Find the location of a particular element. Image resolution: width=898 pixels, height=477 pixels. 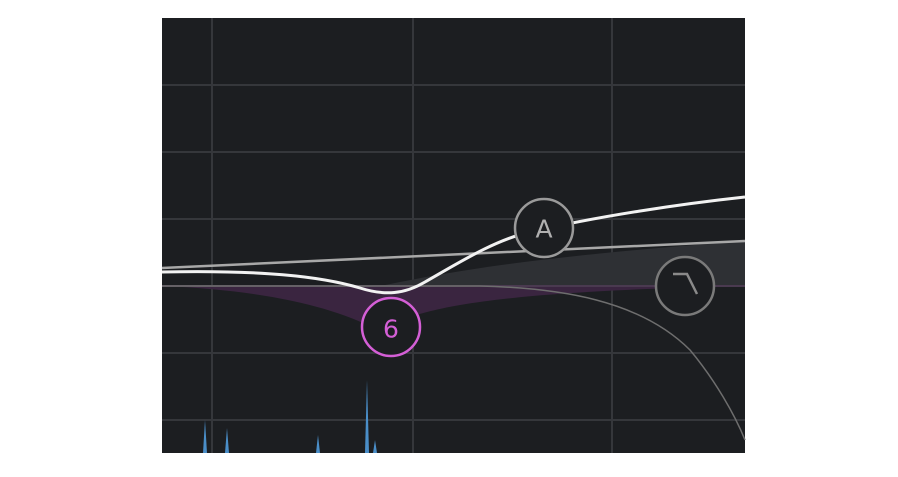

node-6-handle is located at coordinates (391, 327).